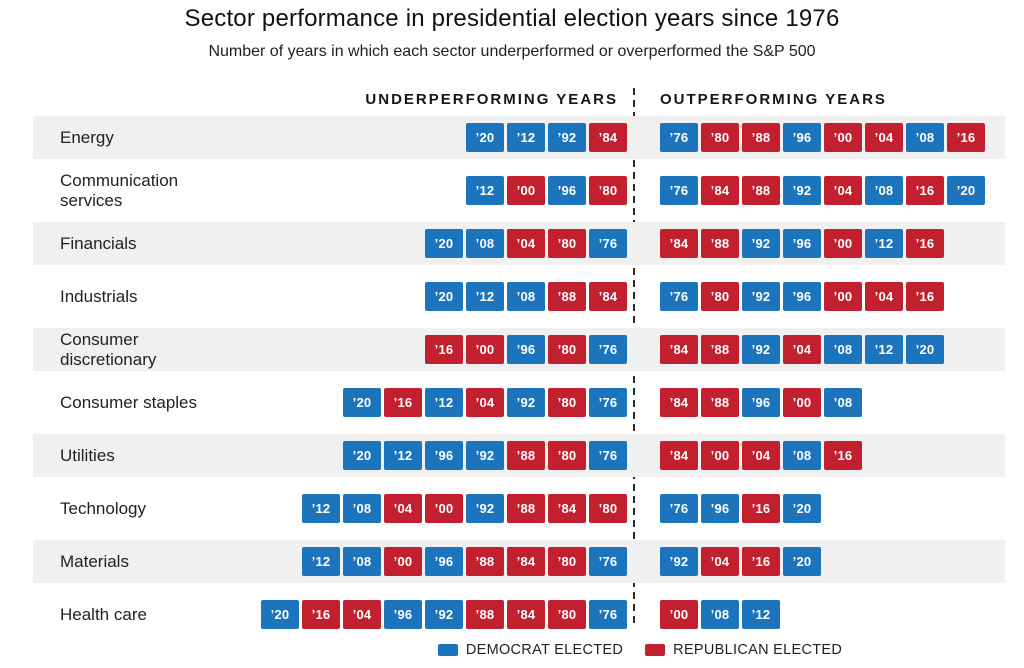 This screenshot has height=668, width=1024. Describe the element at coordinates (826, 508) in the screenshot. I see `outperforming-cells: ’76’96’16’20` at that location.